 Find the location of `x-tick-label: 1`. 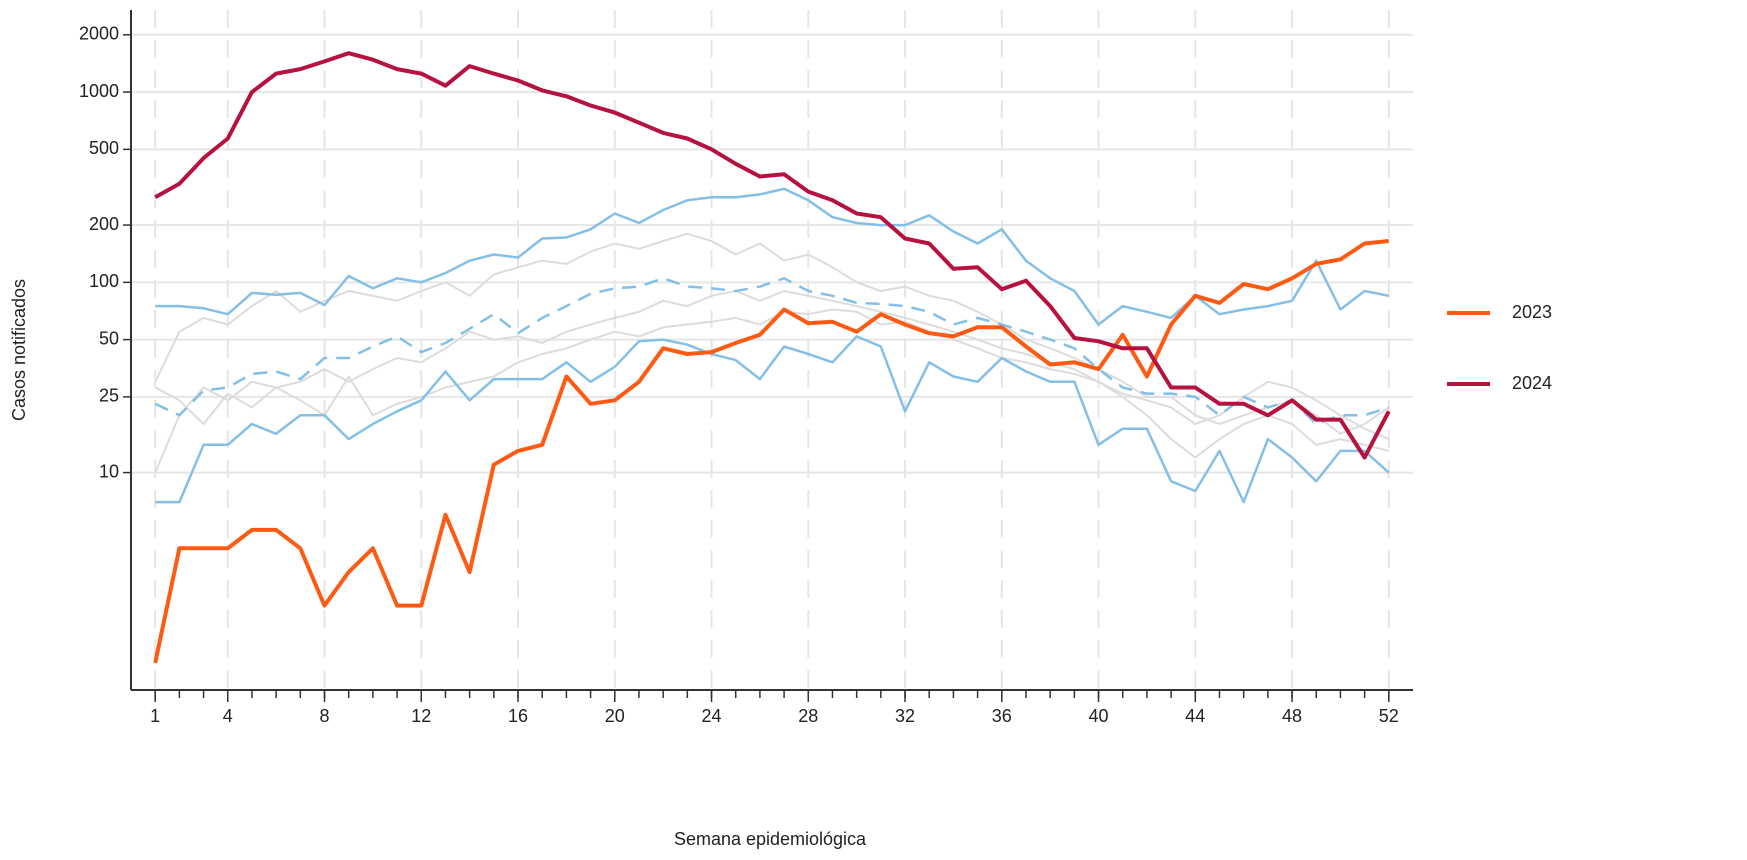

x-tick-label: 1 is located at coordinates (155, 716).